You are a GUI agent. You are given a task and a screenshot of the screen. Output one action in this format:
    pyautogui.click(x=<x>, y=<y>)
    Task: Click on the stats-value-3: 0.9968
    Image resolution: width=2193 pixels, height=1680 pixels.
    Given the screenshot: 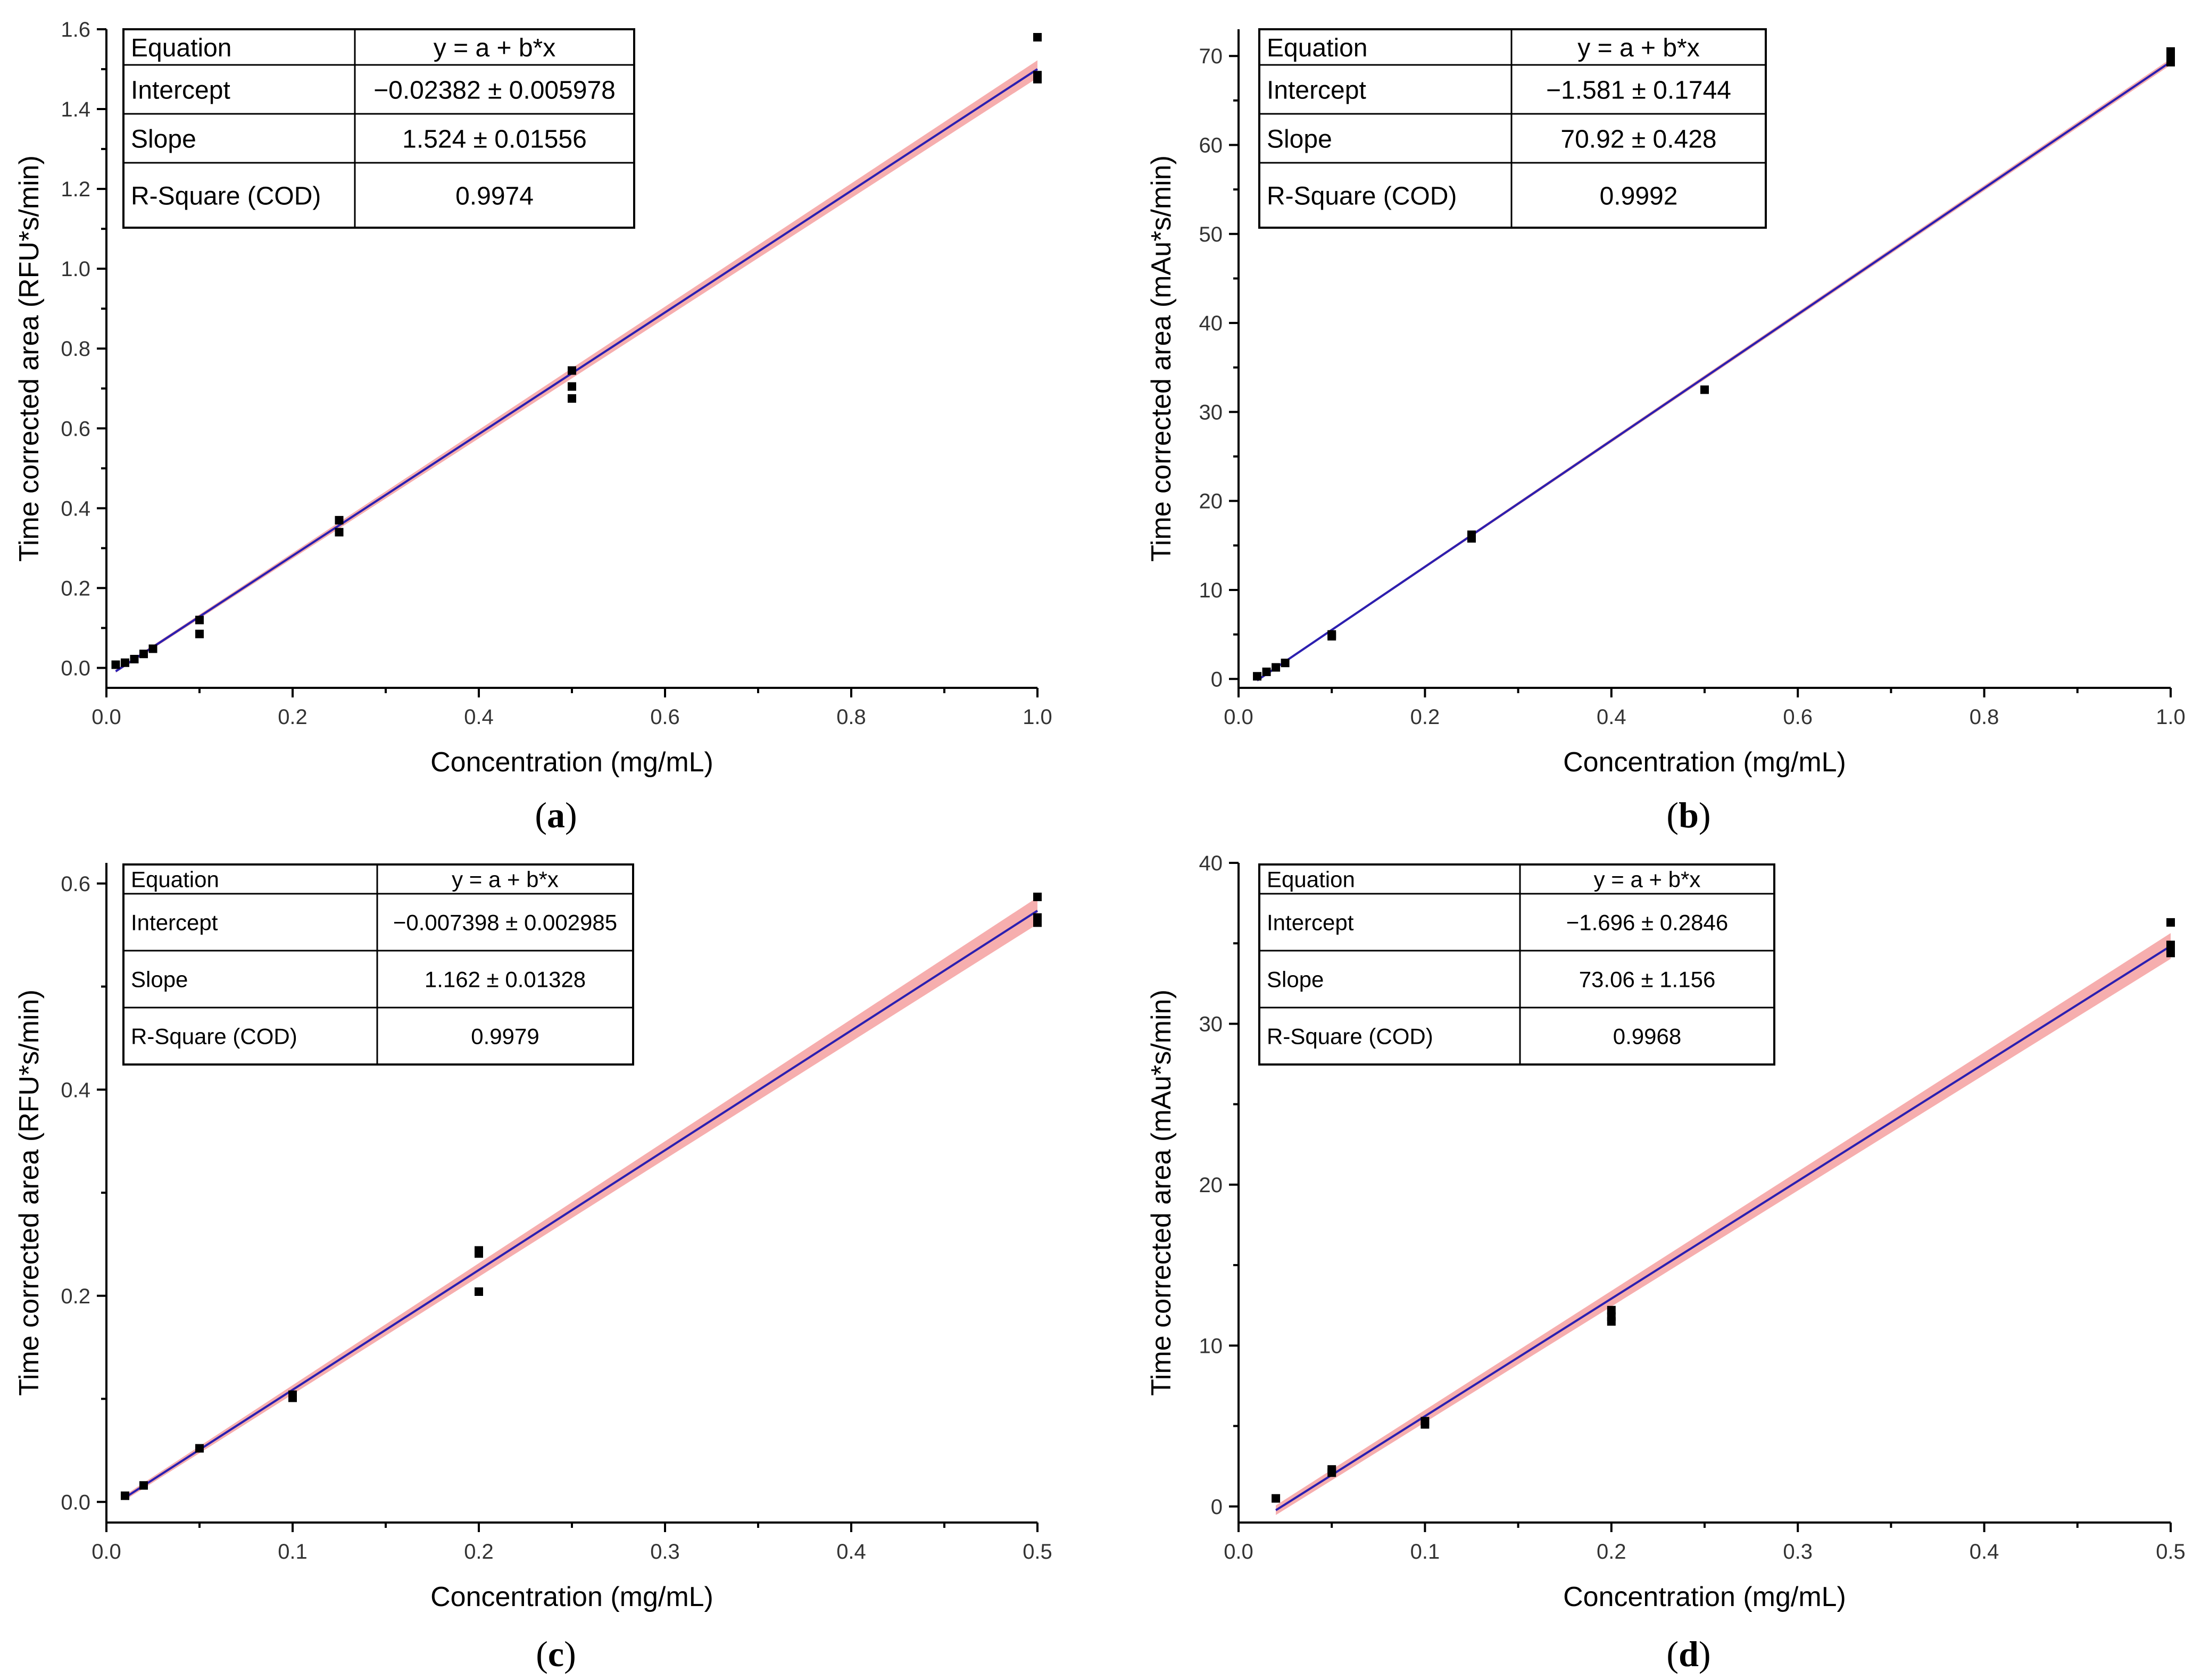 What is the action you would take?
    pyautogui.click(x=1647, y=1036)
    